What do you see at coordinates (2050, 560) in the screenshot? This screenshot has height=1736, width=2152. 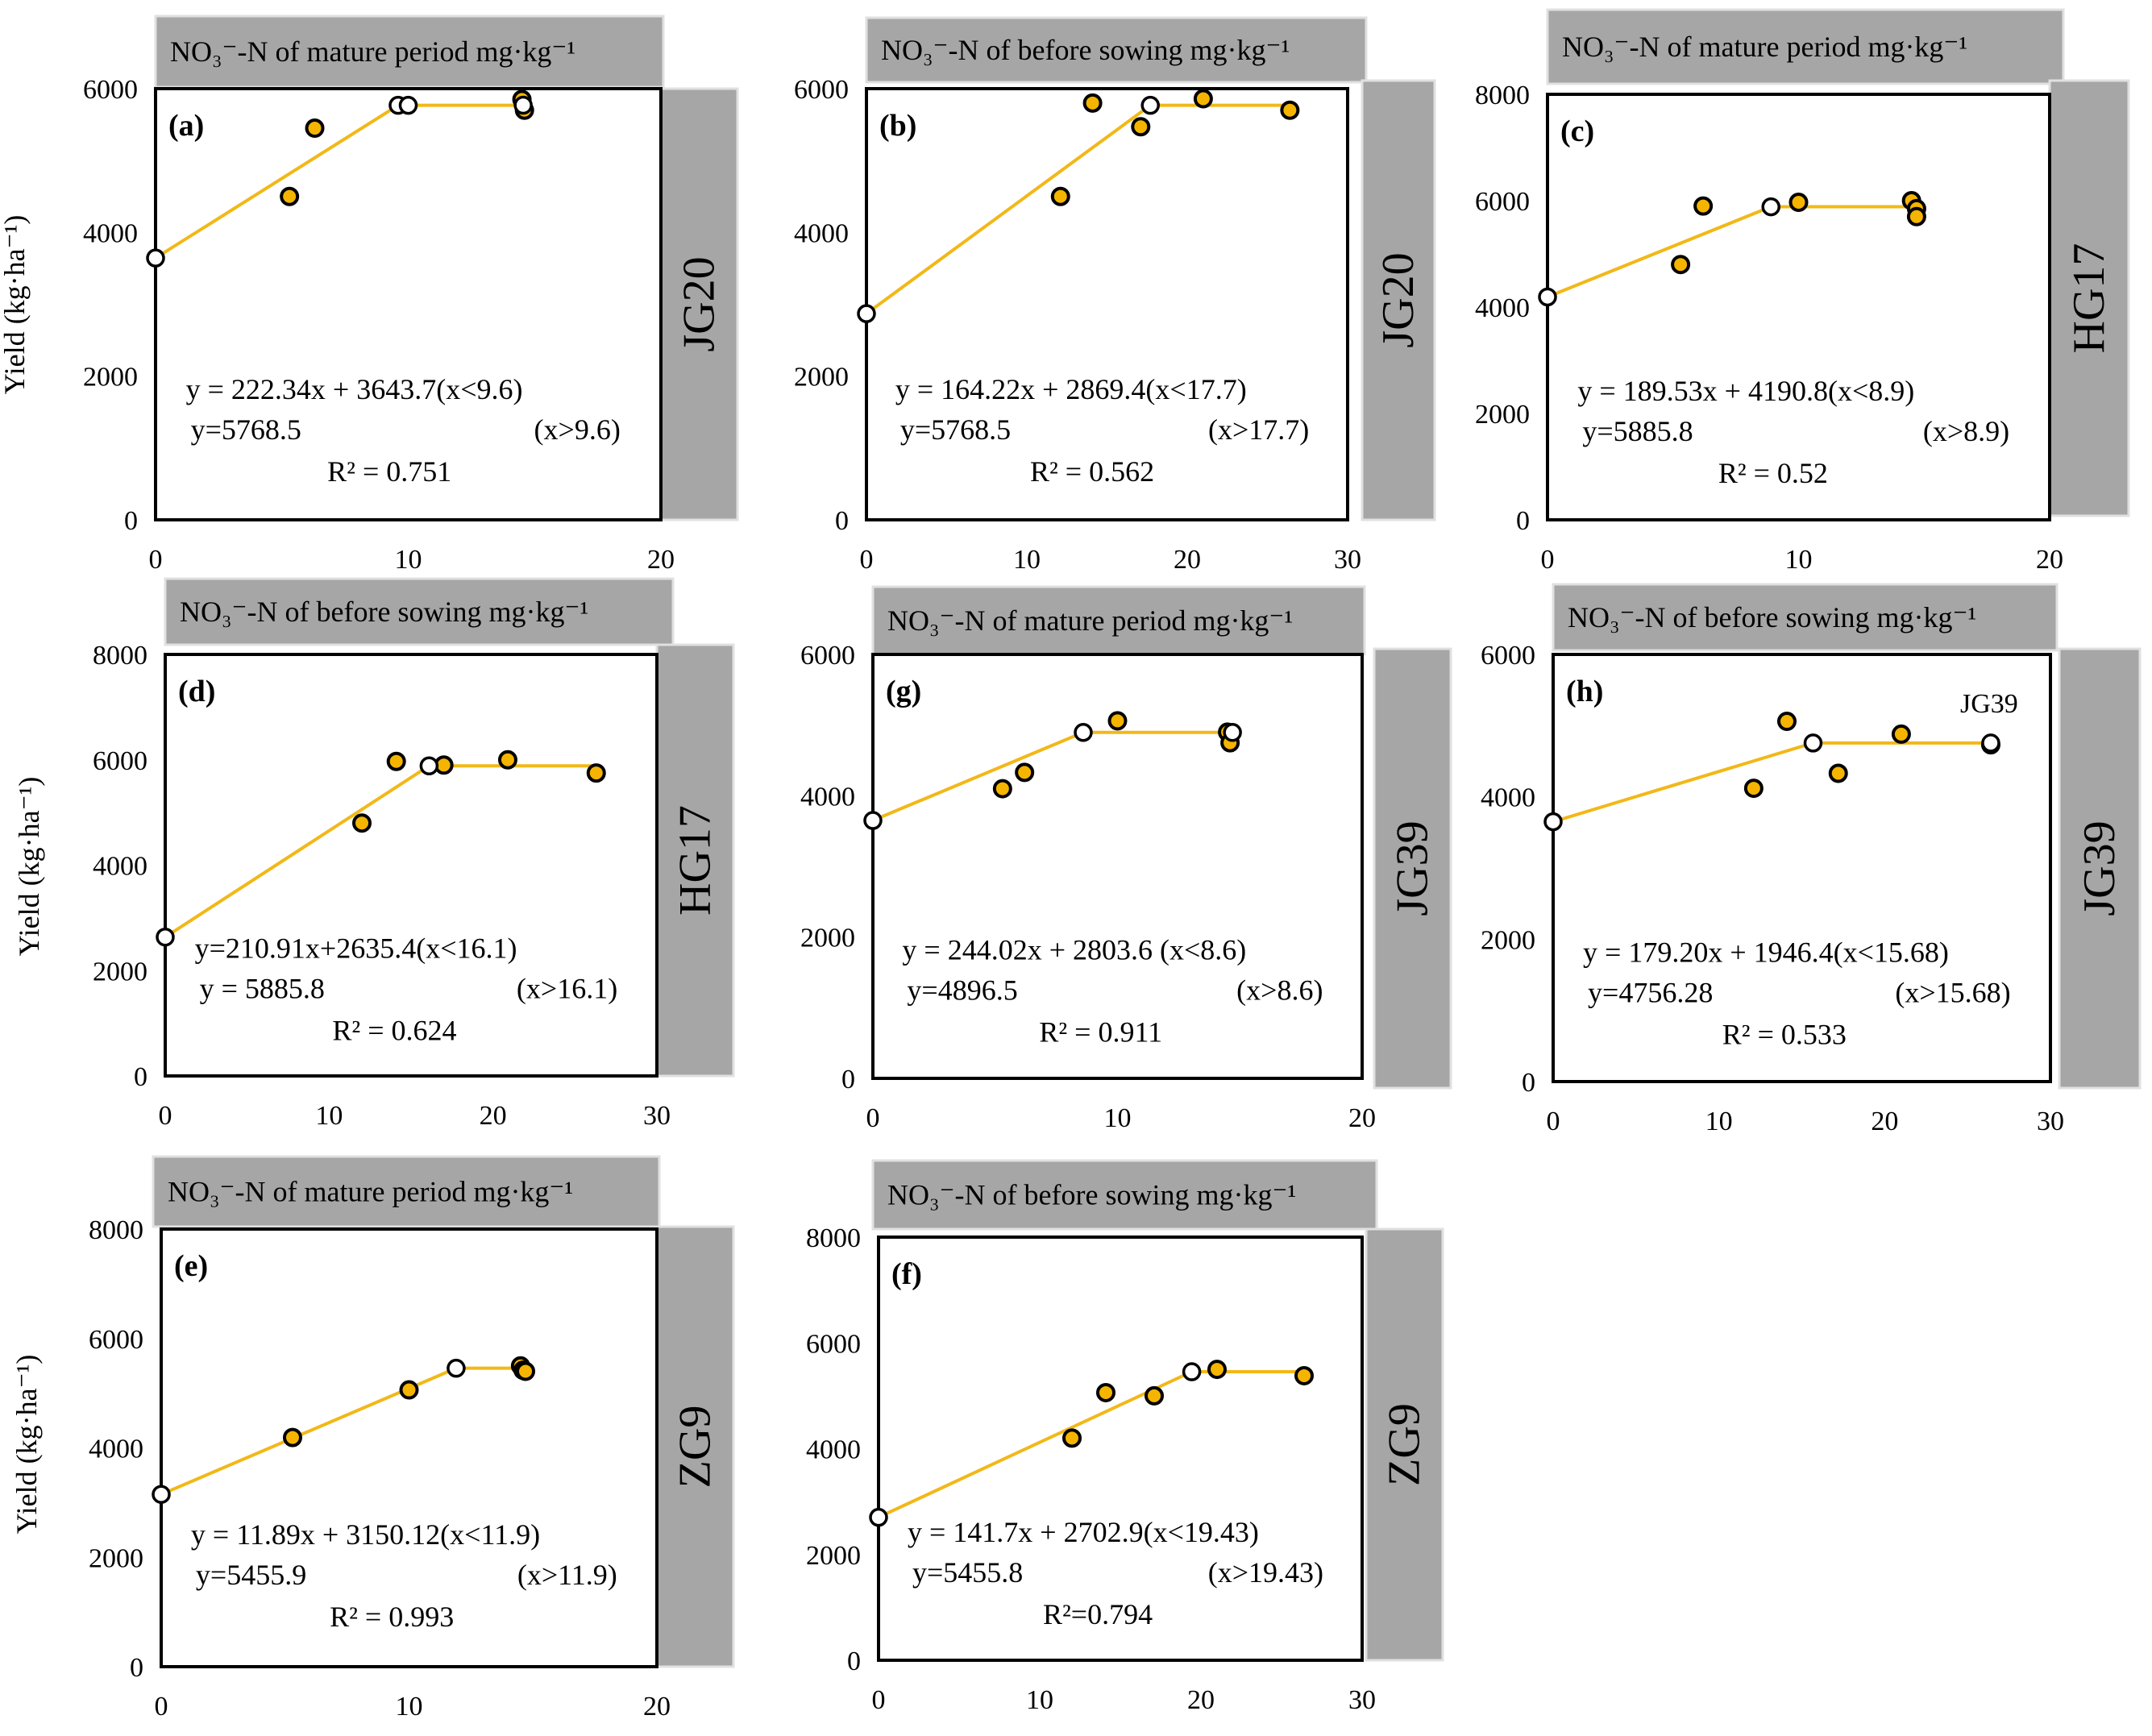 I see `x-tick-label: 20` at bounding box center [2050, 560].